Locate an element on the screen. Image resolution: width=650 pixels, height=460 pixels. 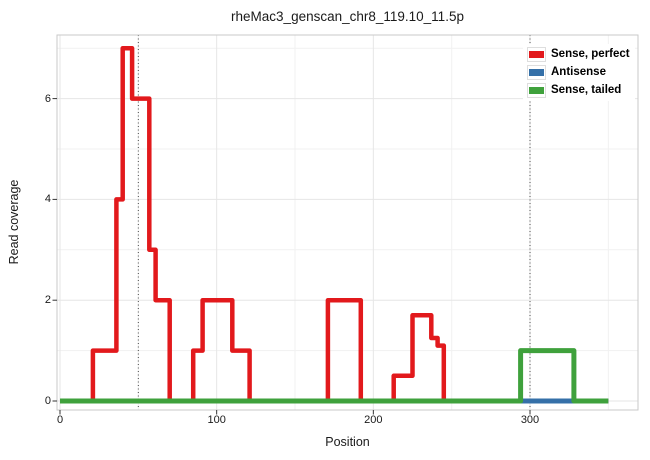
chart-title: rheMac3_genscan_chr8_119.10_11.5p is located at coordinates (347, 16).